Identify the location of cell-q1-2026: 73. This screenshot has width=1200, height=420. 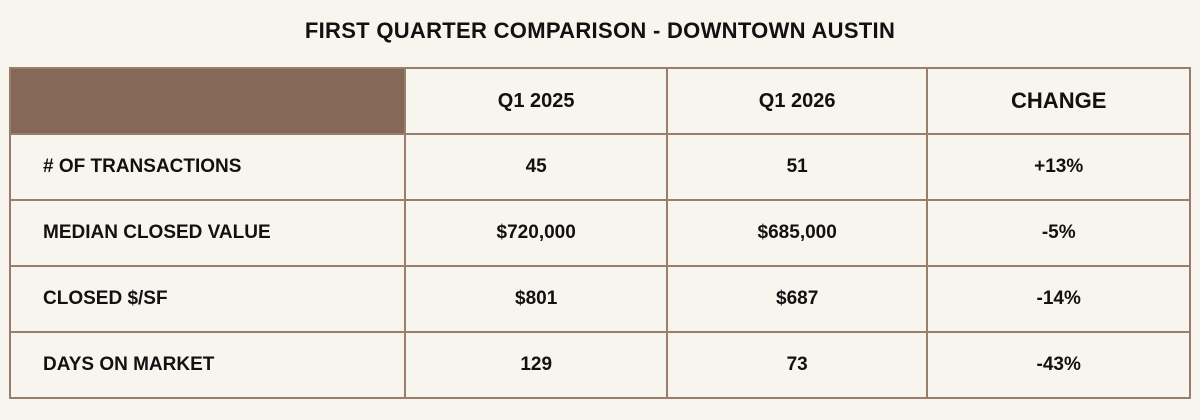
(797, 365).